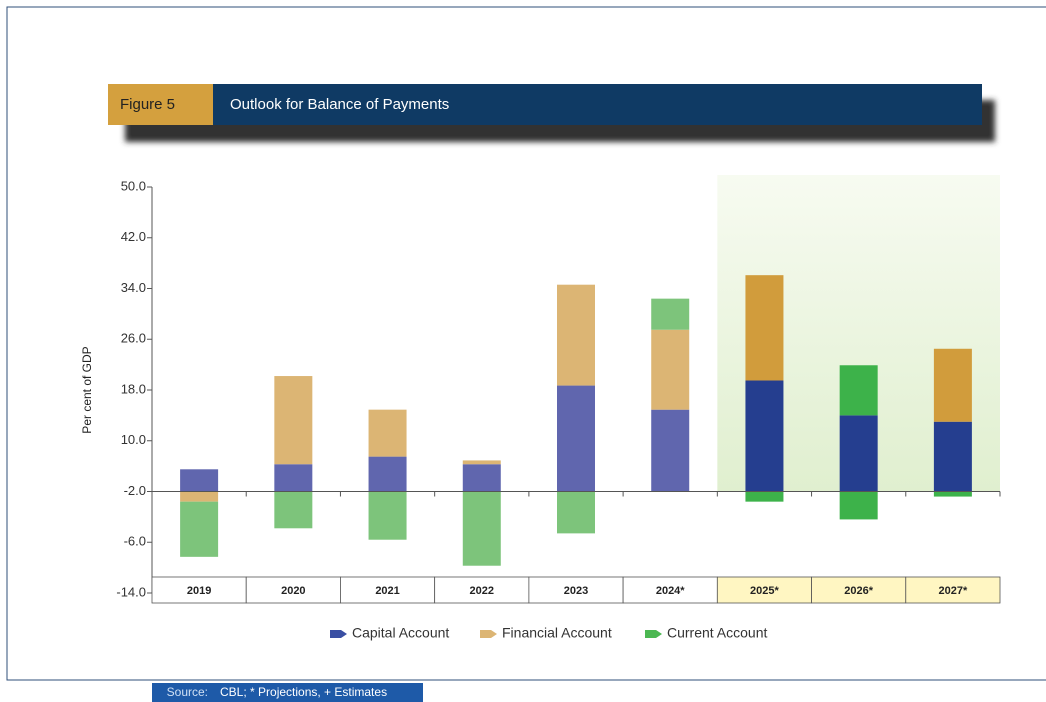  I want to click on x-tick-label: 2025*, so click(764, 591).